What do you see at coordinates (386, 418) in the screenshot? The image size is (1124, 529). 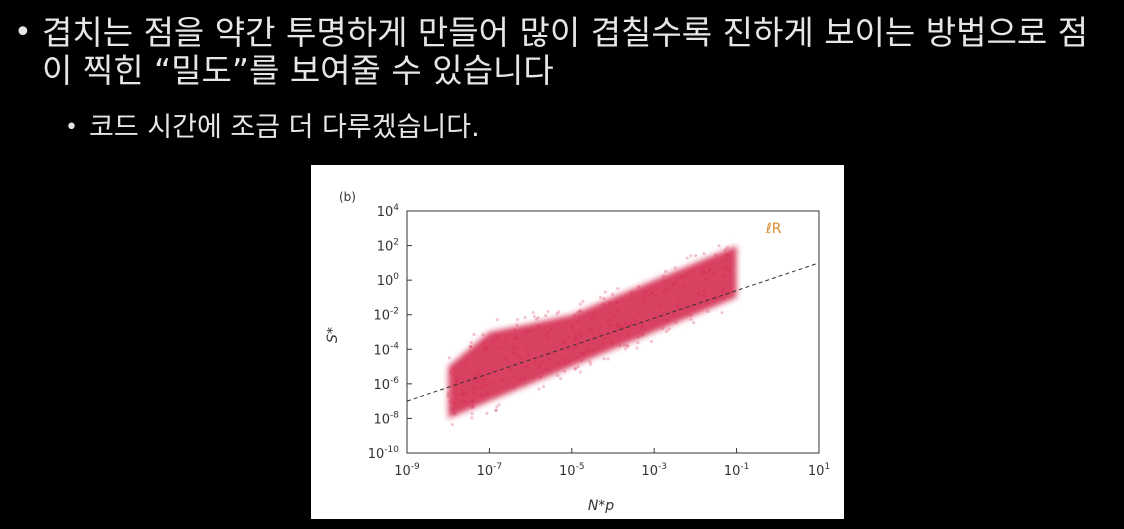 I see `tick-label: 10⁻⁸` at bounding box center [386, 418].